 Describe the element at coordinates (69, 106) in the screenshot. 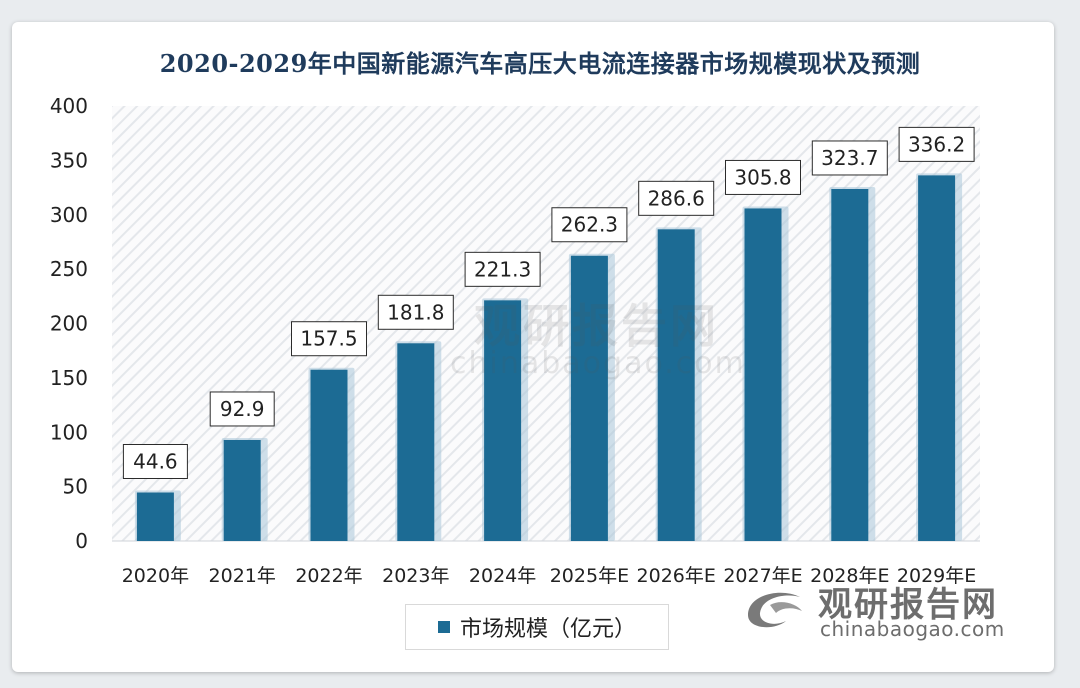

I see `y-tick-label: 400` at that location.